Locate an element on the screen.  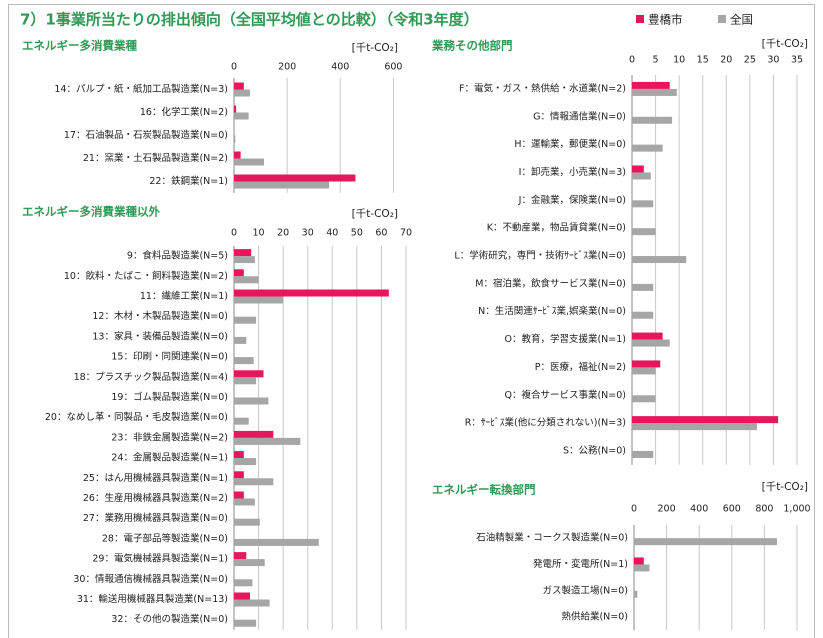
category-label: 19：ゴム製品製造業(N=0) is located at coordinates (169, 397).